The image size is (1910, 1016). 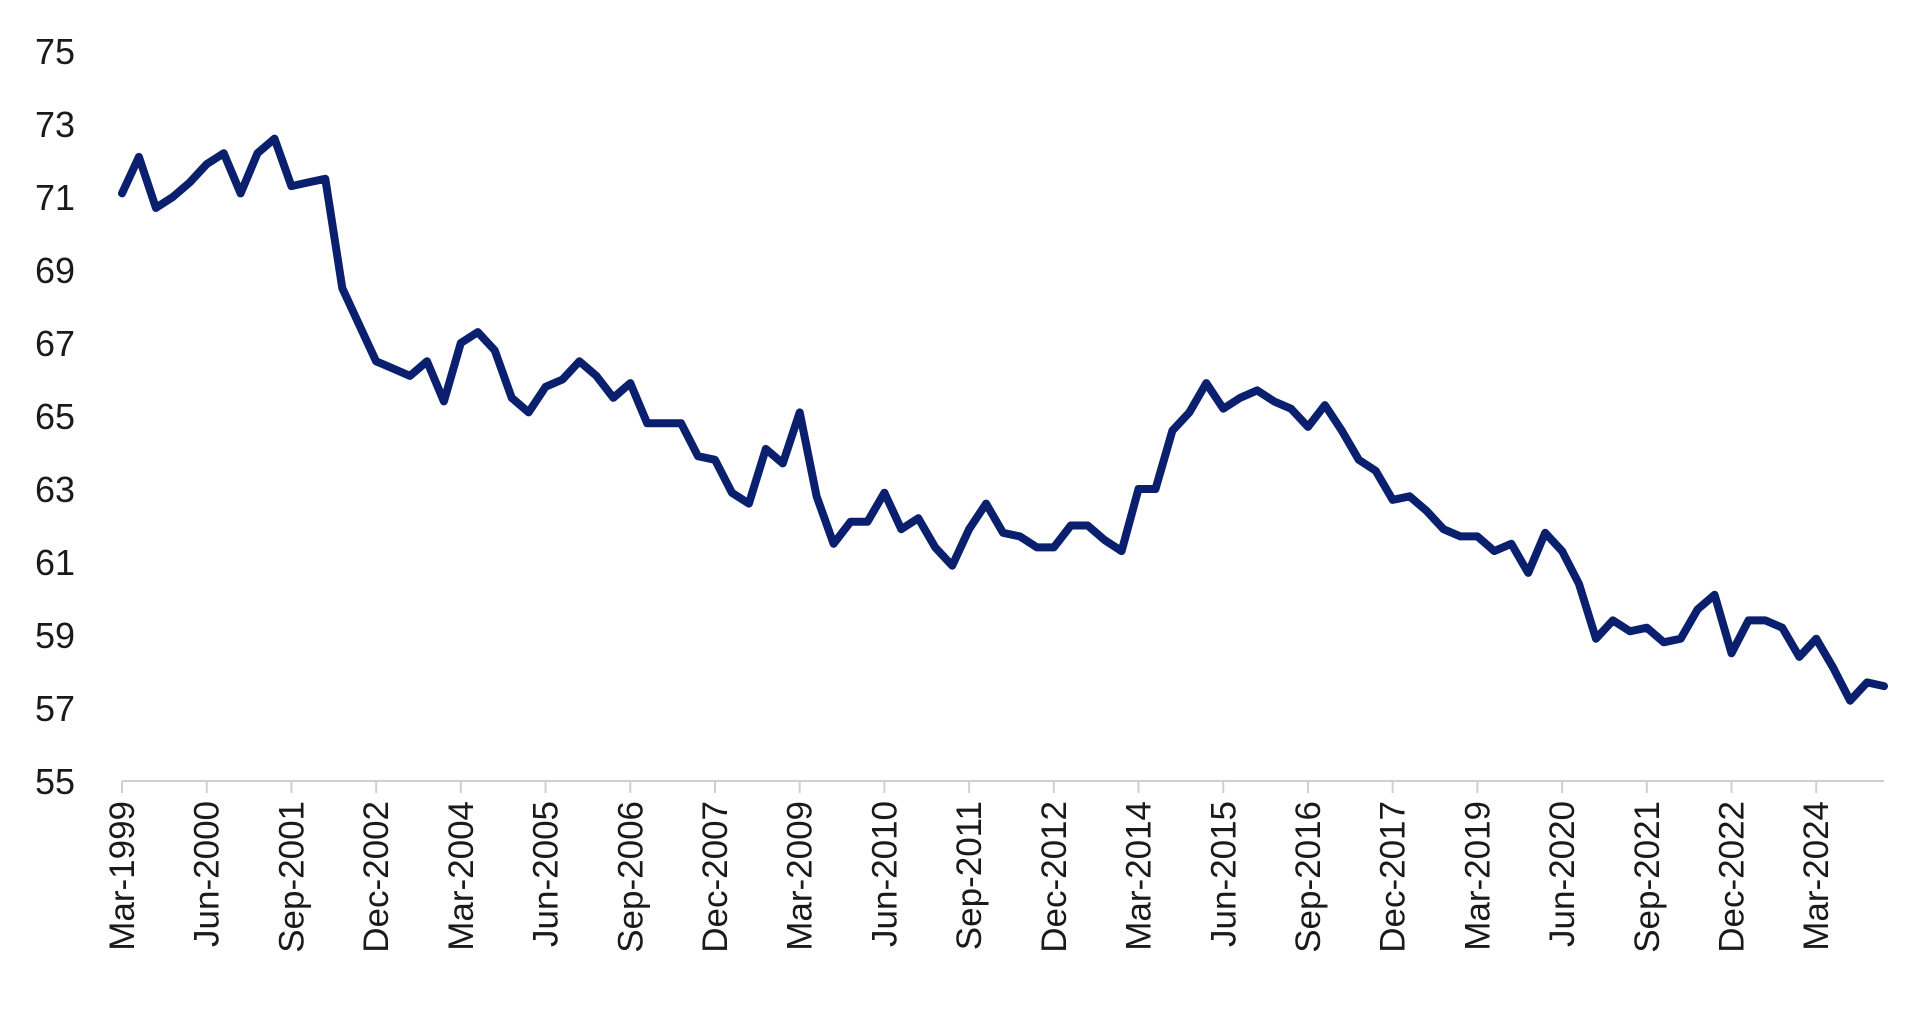 What do you see at coordinates (55, 489) in the screenshot?
I see `y-tick-label: 63` at bounding box center [55, 489].